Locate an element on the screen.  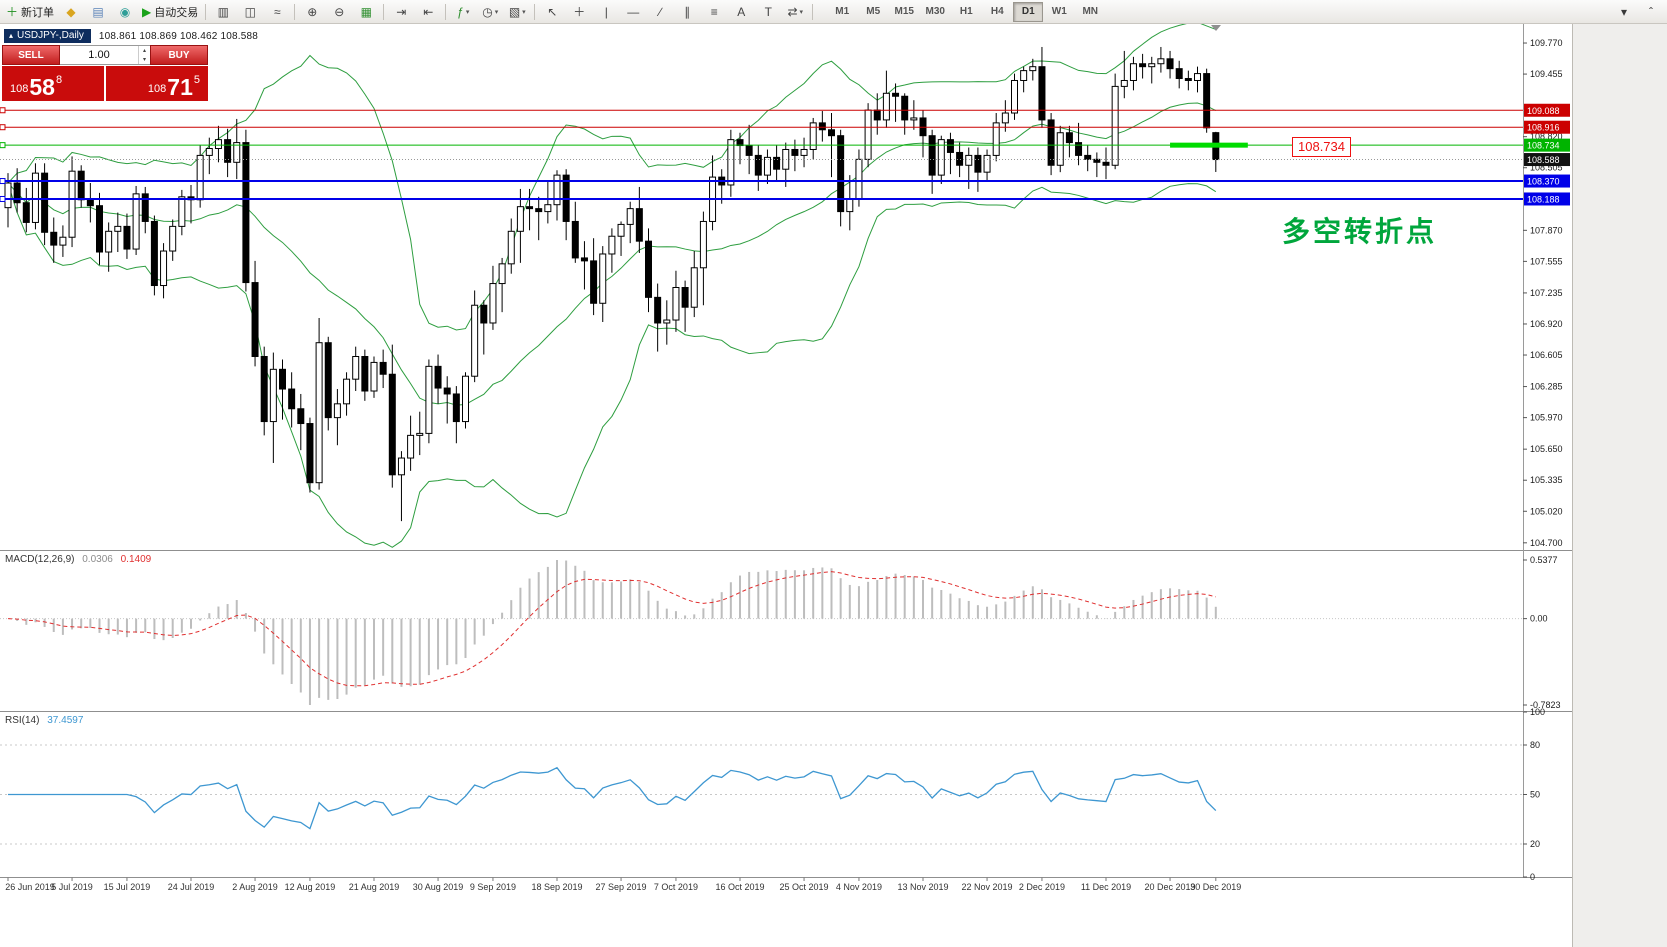
price-badge is located at coordinates (1547, 160).